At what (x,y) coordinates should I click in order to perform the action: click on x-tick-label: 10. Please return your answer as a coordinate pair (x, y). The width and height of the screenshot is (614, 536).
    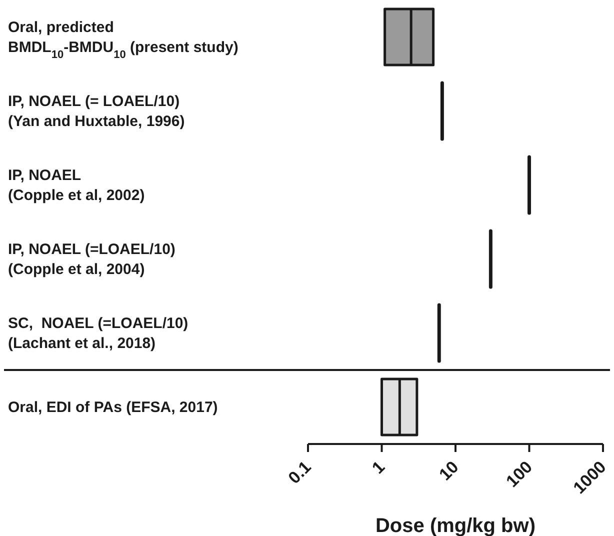
    Looking at the image, I should click on (449, 470).